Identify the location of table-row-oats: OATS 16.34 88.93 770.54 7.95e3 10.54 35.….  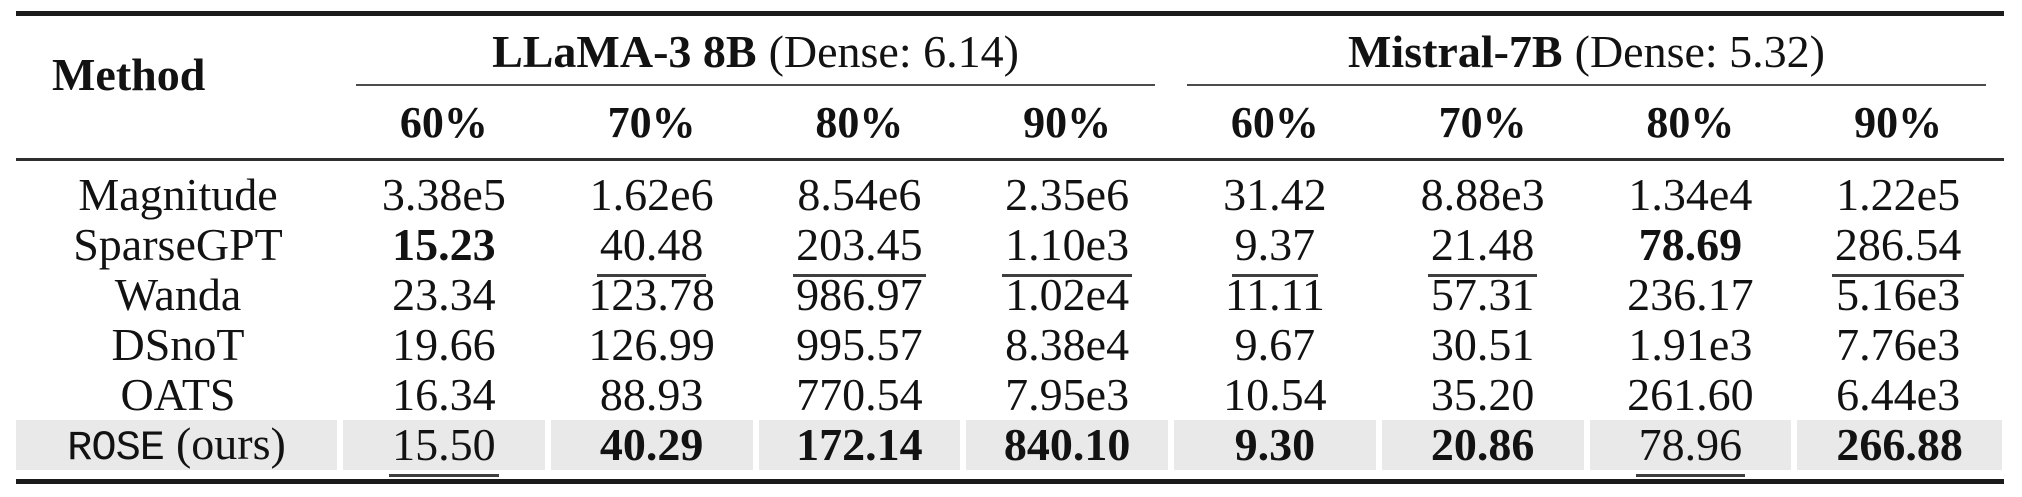
(1009, 395).